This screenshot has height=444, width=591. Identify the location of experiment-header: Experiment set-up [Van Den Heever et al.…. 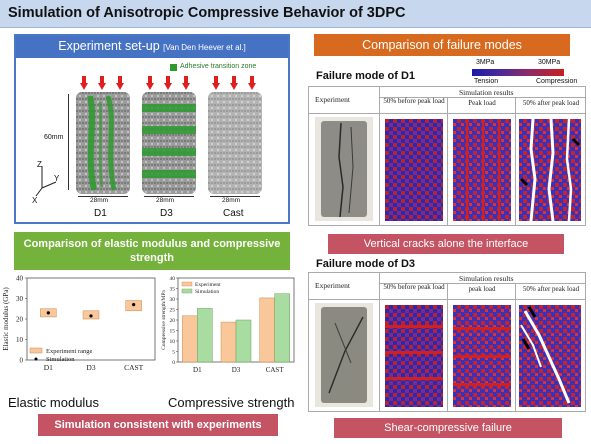
(152, 47).